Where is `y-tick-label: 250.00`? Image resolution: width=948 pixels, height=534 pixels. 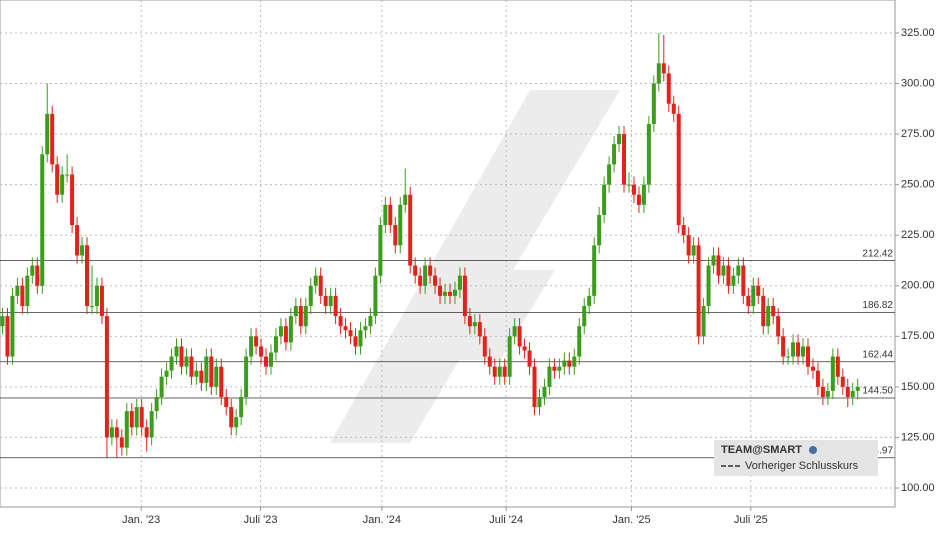
y-tick-label: 250.00 is located at coordinates (918, 185).